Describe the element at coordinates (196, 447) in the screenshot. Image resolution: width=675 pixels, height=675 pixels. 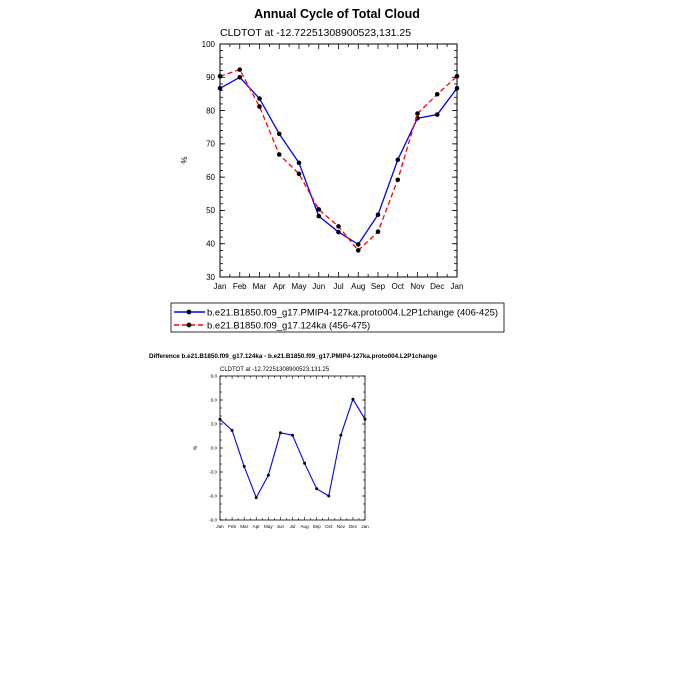
I see `difference-y-axis-label: %` at that location.